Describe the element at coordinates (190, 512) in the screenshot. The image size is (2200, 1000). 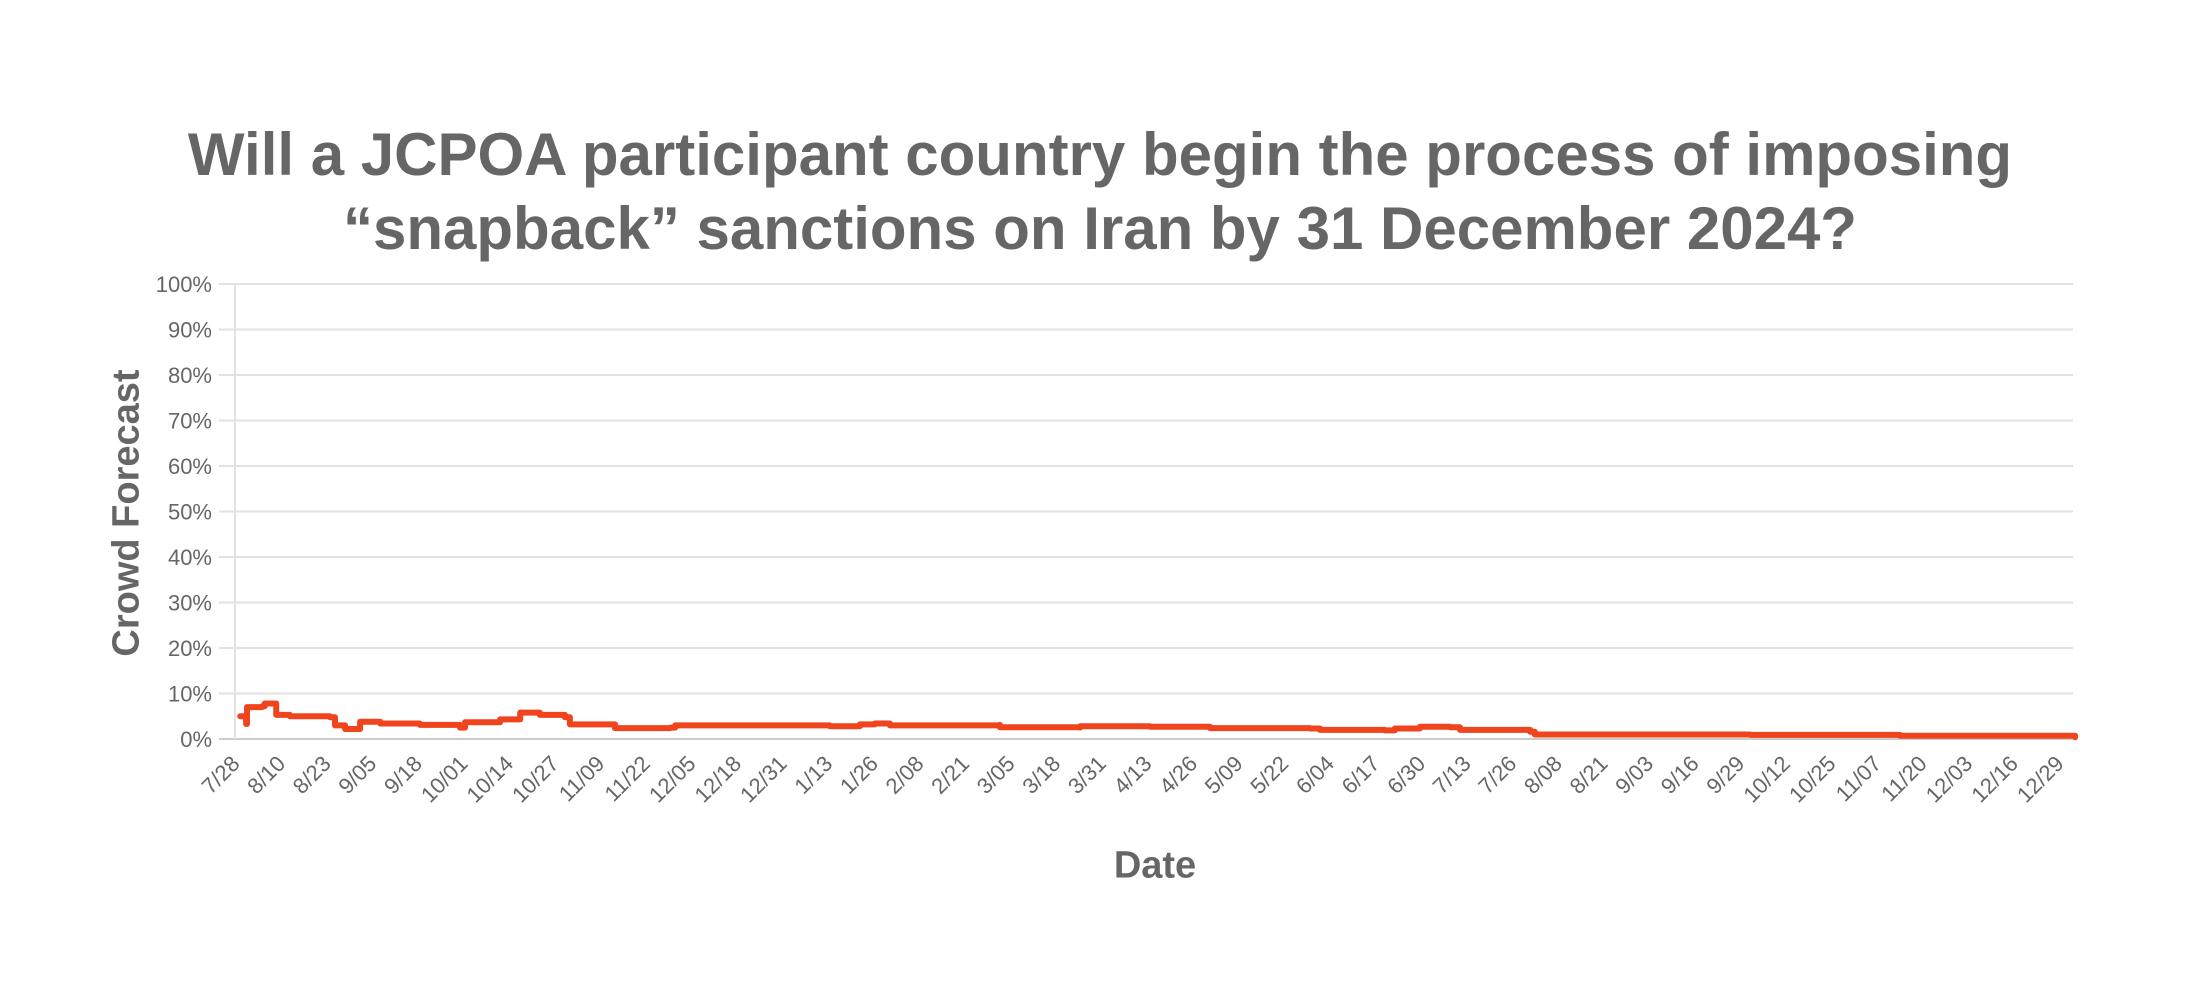
I see `y-tick-label: 50%` at that location.